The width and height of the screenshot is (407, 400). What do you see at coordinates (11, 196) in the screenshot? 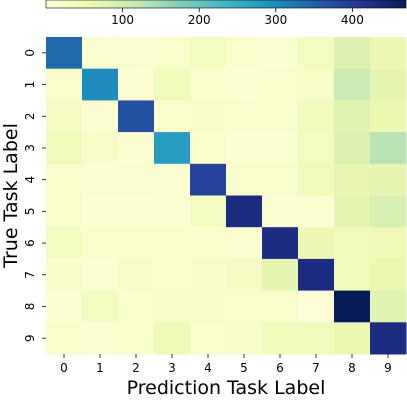
I see `y-axis-title: True Task Label` at bounding box center [11, 196].